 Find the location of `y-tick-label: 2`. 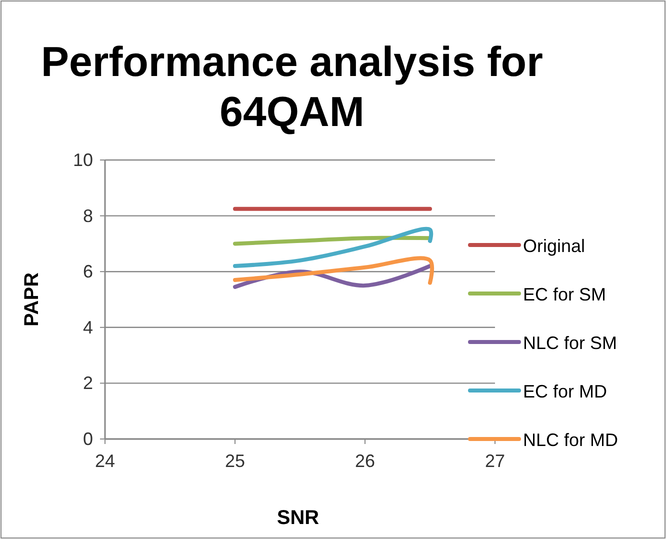

y-tick-label: 2 is located at coordinates (87, 383).